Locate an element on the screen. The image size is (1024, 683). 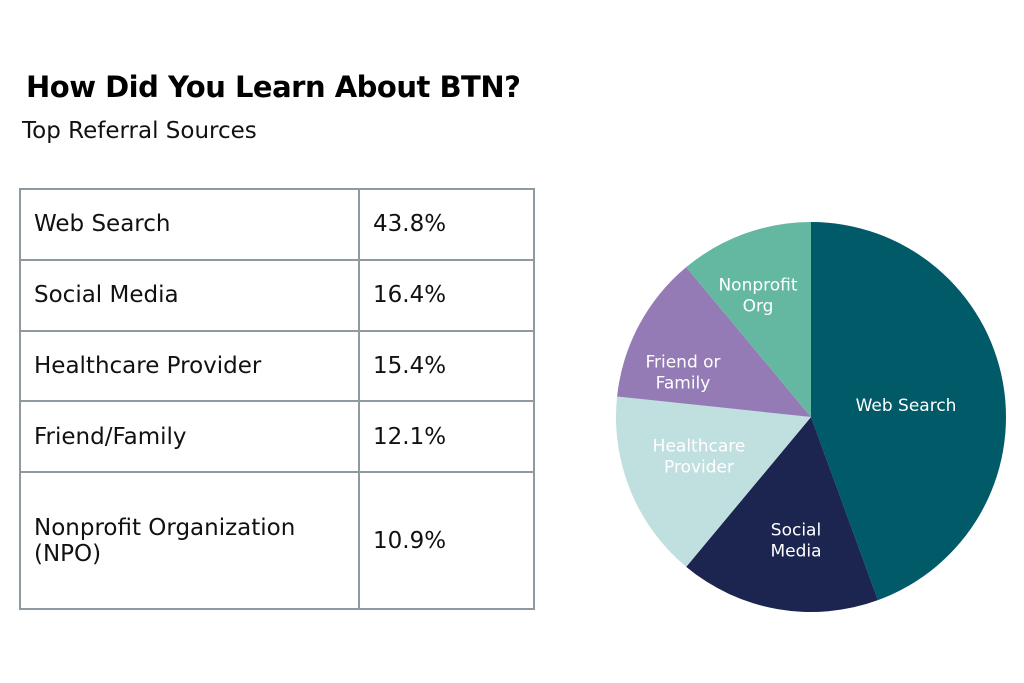
slice-label: Social is located at coordinates (796, 531).